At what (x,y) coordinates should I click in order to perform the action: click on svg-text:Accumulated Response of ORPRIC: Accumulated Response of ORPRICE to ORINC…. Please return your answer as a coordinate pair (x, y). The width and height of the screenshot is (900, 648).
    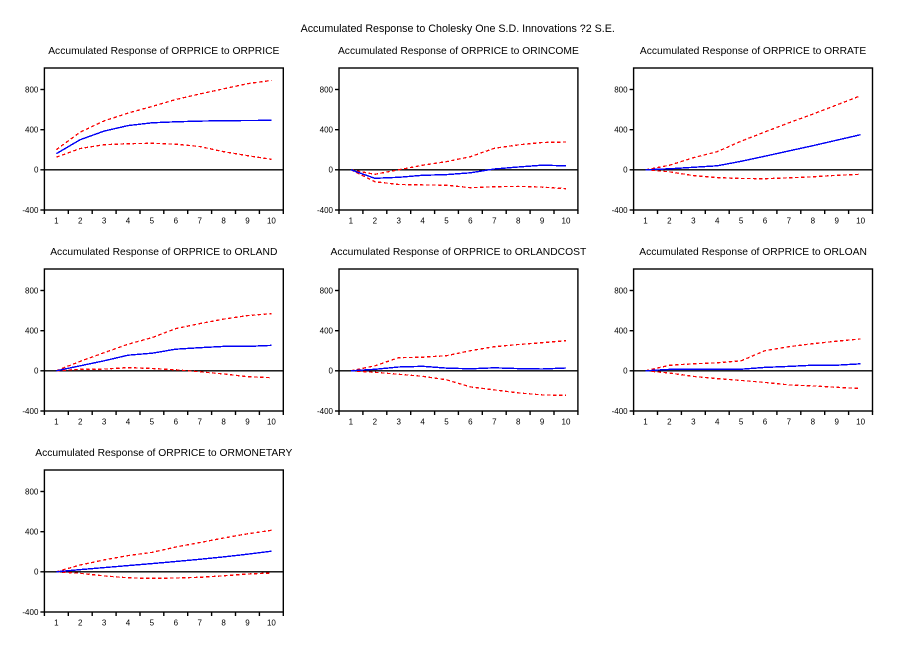
    Looking at the image, I should click on (458, 51).